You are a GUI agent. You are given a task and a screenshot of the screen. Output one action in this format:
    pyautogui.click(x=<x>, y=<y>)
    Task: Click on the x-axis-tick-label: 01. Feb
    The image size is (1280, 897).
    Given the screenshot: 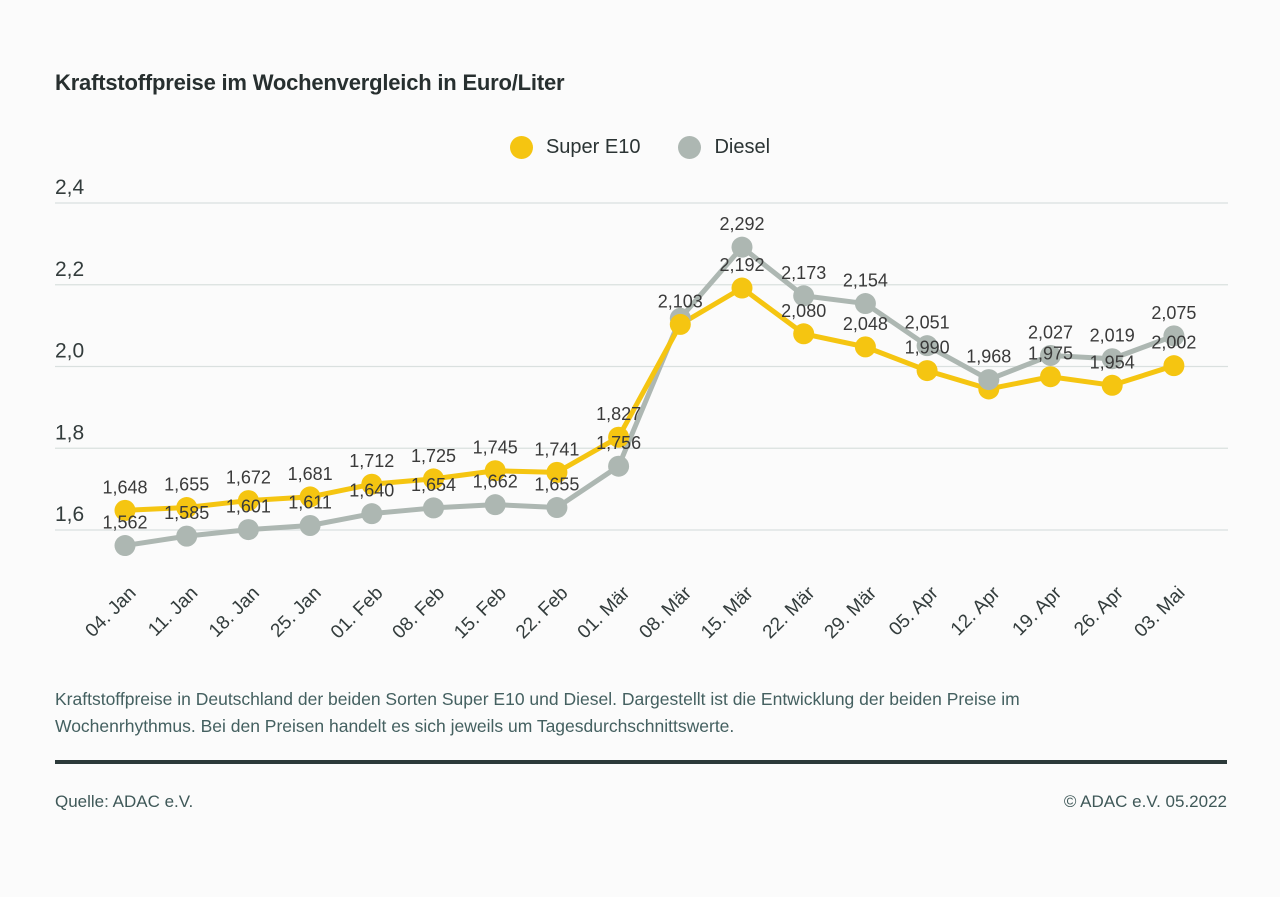 What is the action you would take?
    pyautogui.click(x=357, y=613)
    